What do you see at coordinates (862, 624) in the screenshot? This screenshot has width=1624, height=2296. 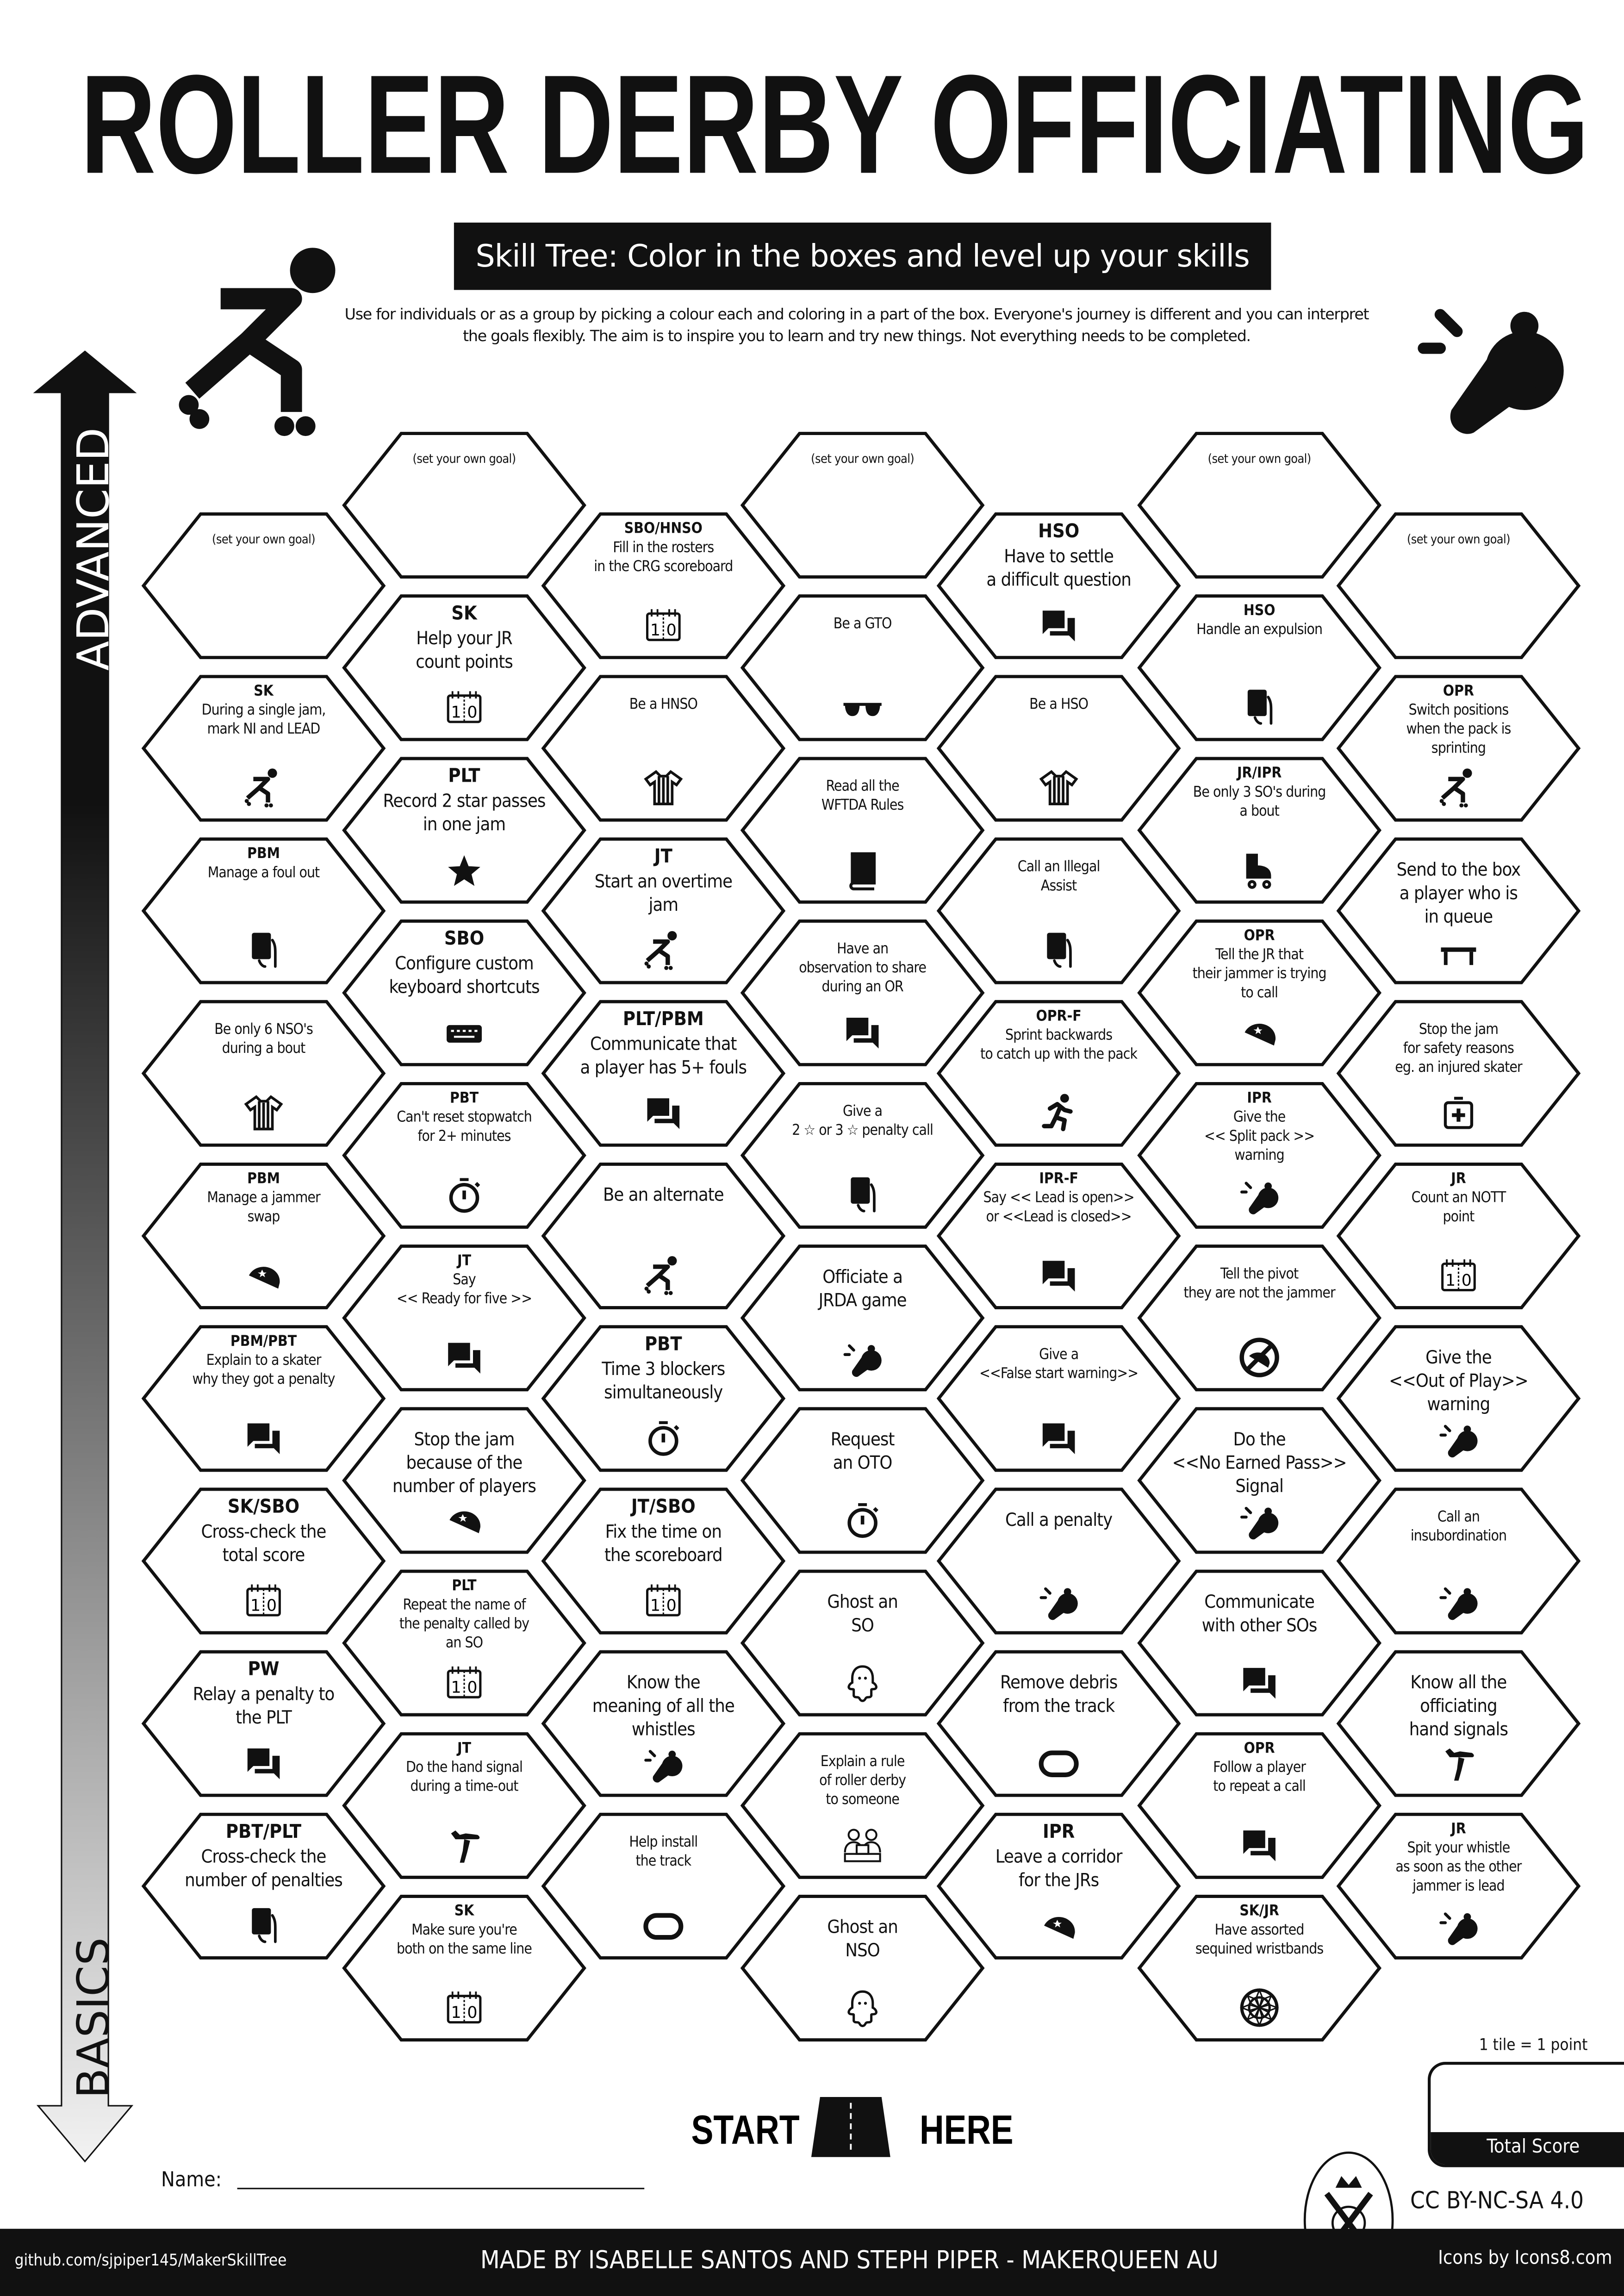 I see `tile-goal-text: Be a GTO` at bounding box center [862, 624].